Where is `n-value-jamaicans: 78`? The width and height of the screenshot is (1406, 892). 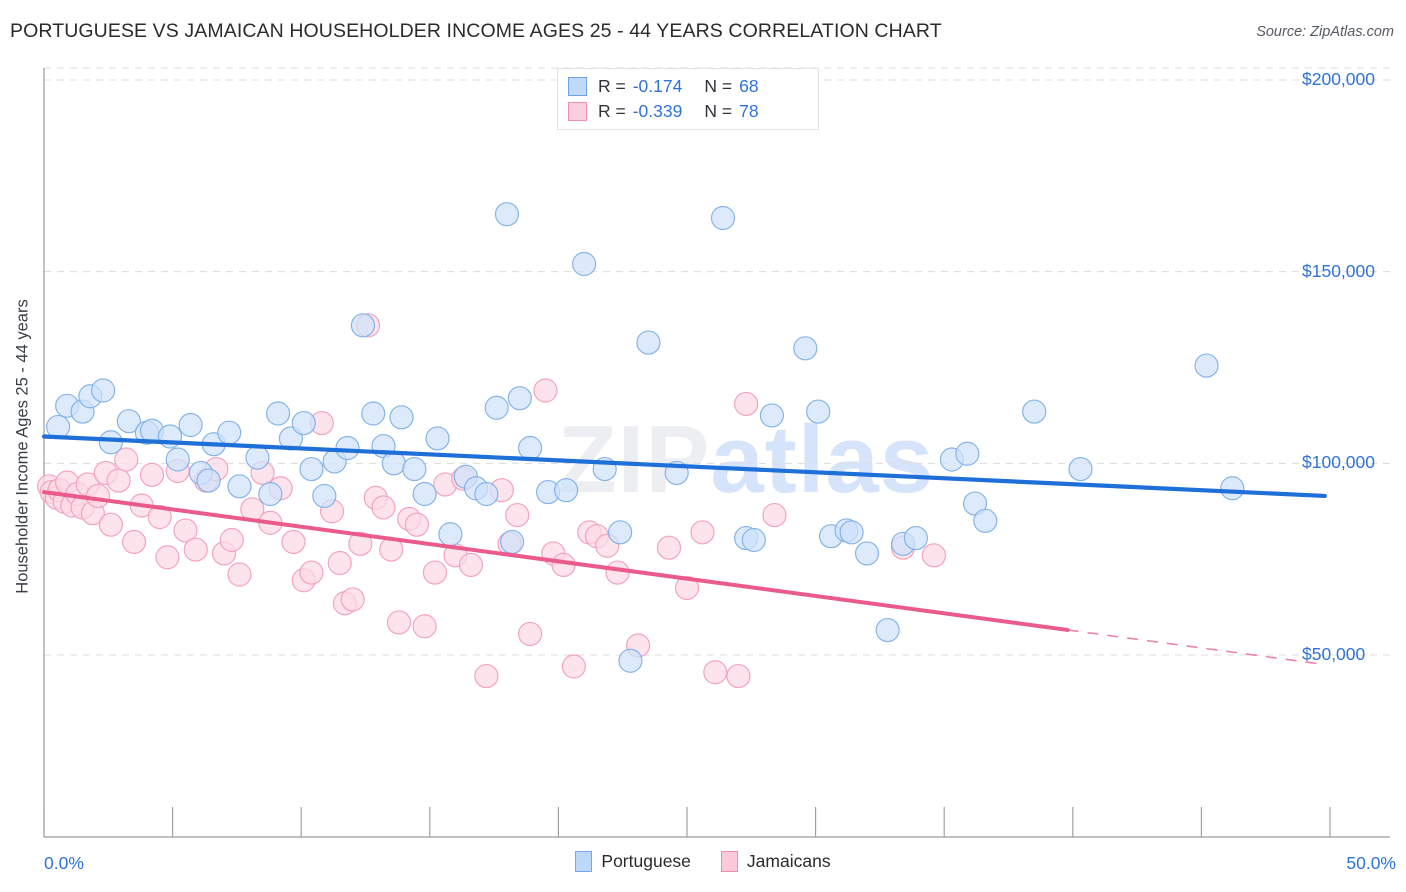
n-value-jamaicans: 78 is located at coordinates (749, 111).